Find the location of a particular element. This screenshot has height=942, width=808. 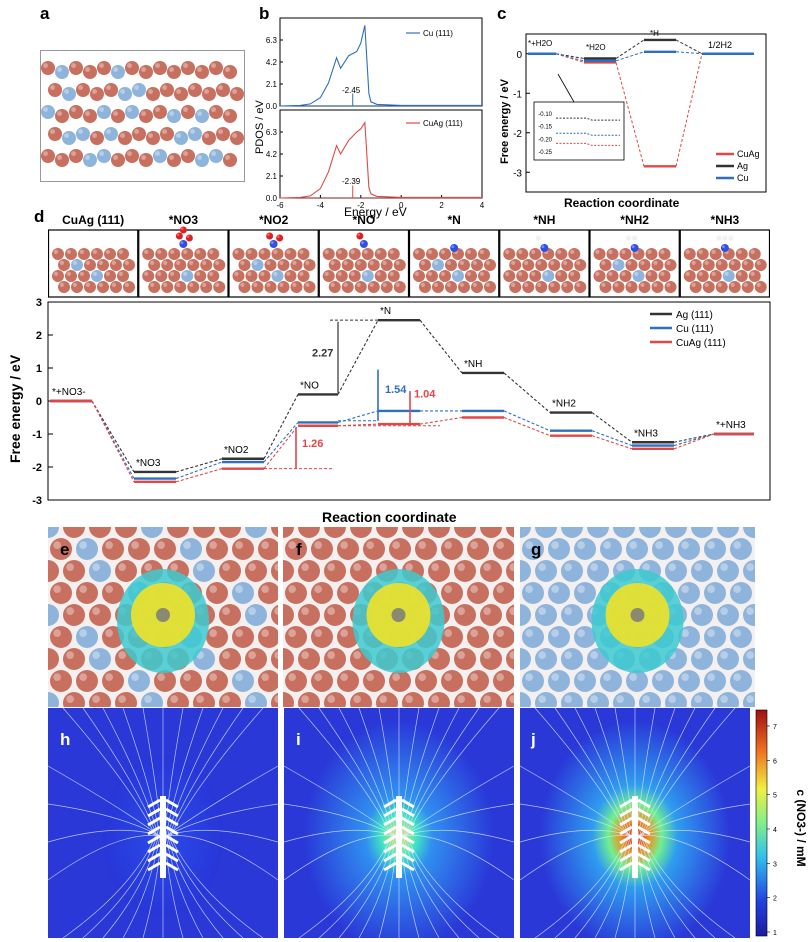

structure-label: *NH is located at coordinates (544, 220).